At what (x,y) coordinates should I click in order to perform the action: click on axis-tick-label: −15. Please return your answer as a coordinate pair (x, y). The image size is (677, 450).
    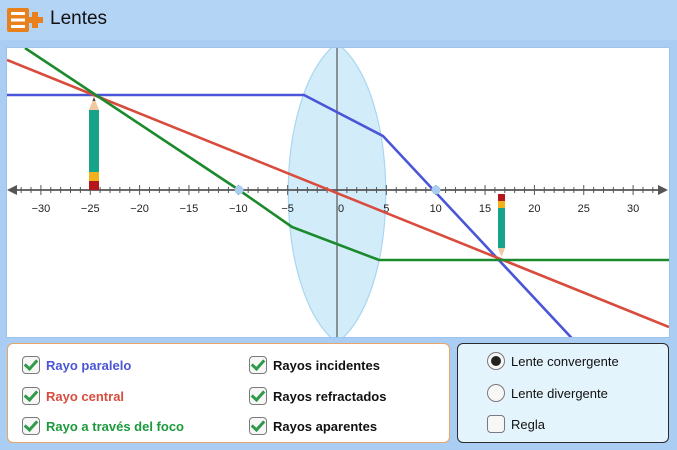
    Looking at the image, I should click on (189, 209).